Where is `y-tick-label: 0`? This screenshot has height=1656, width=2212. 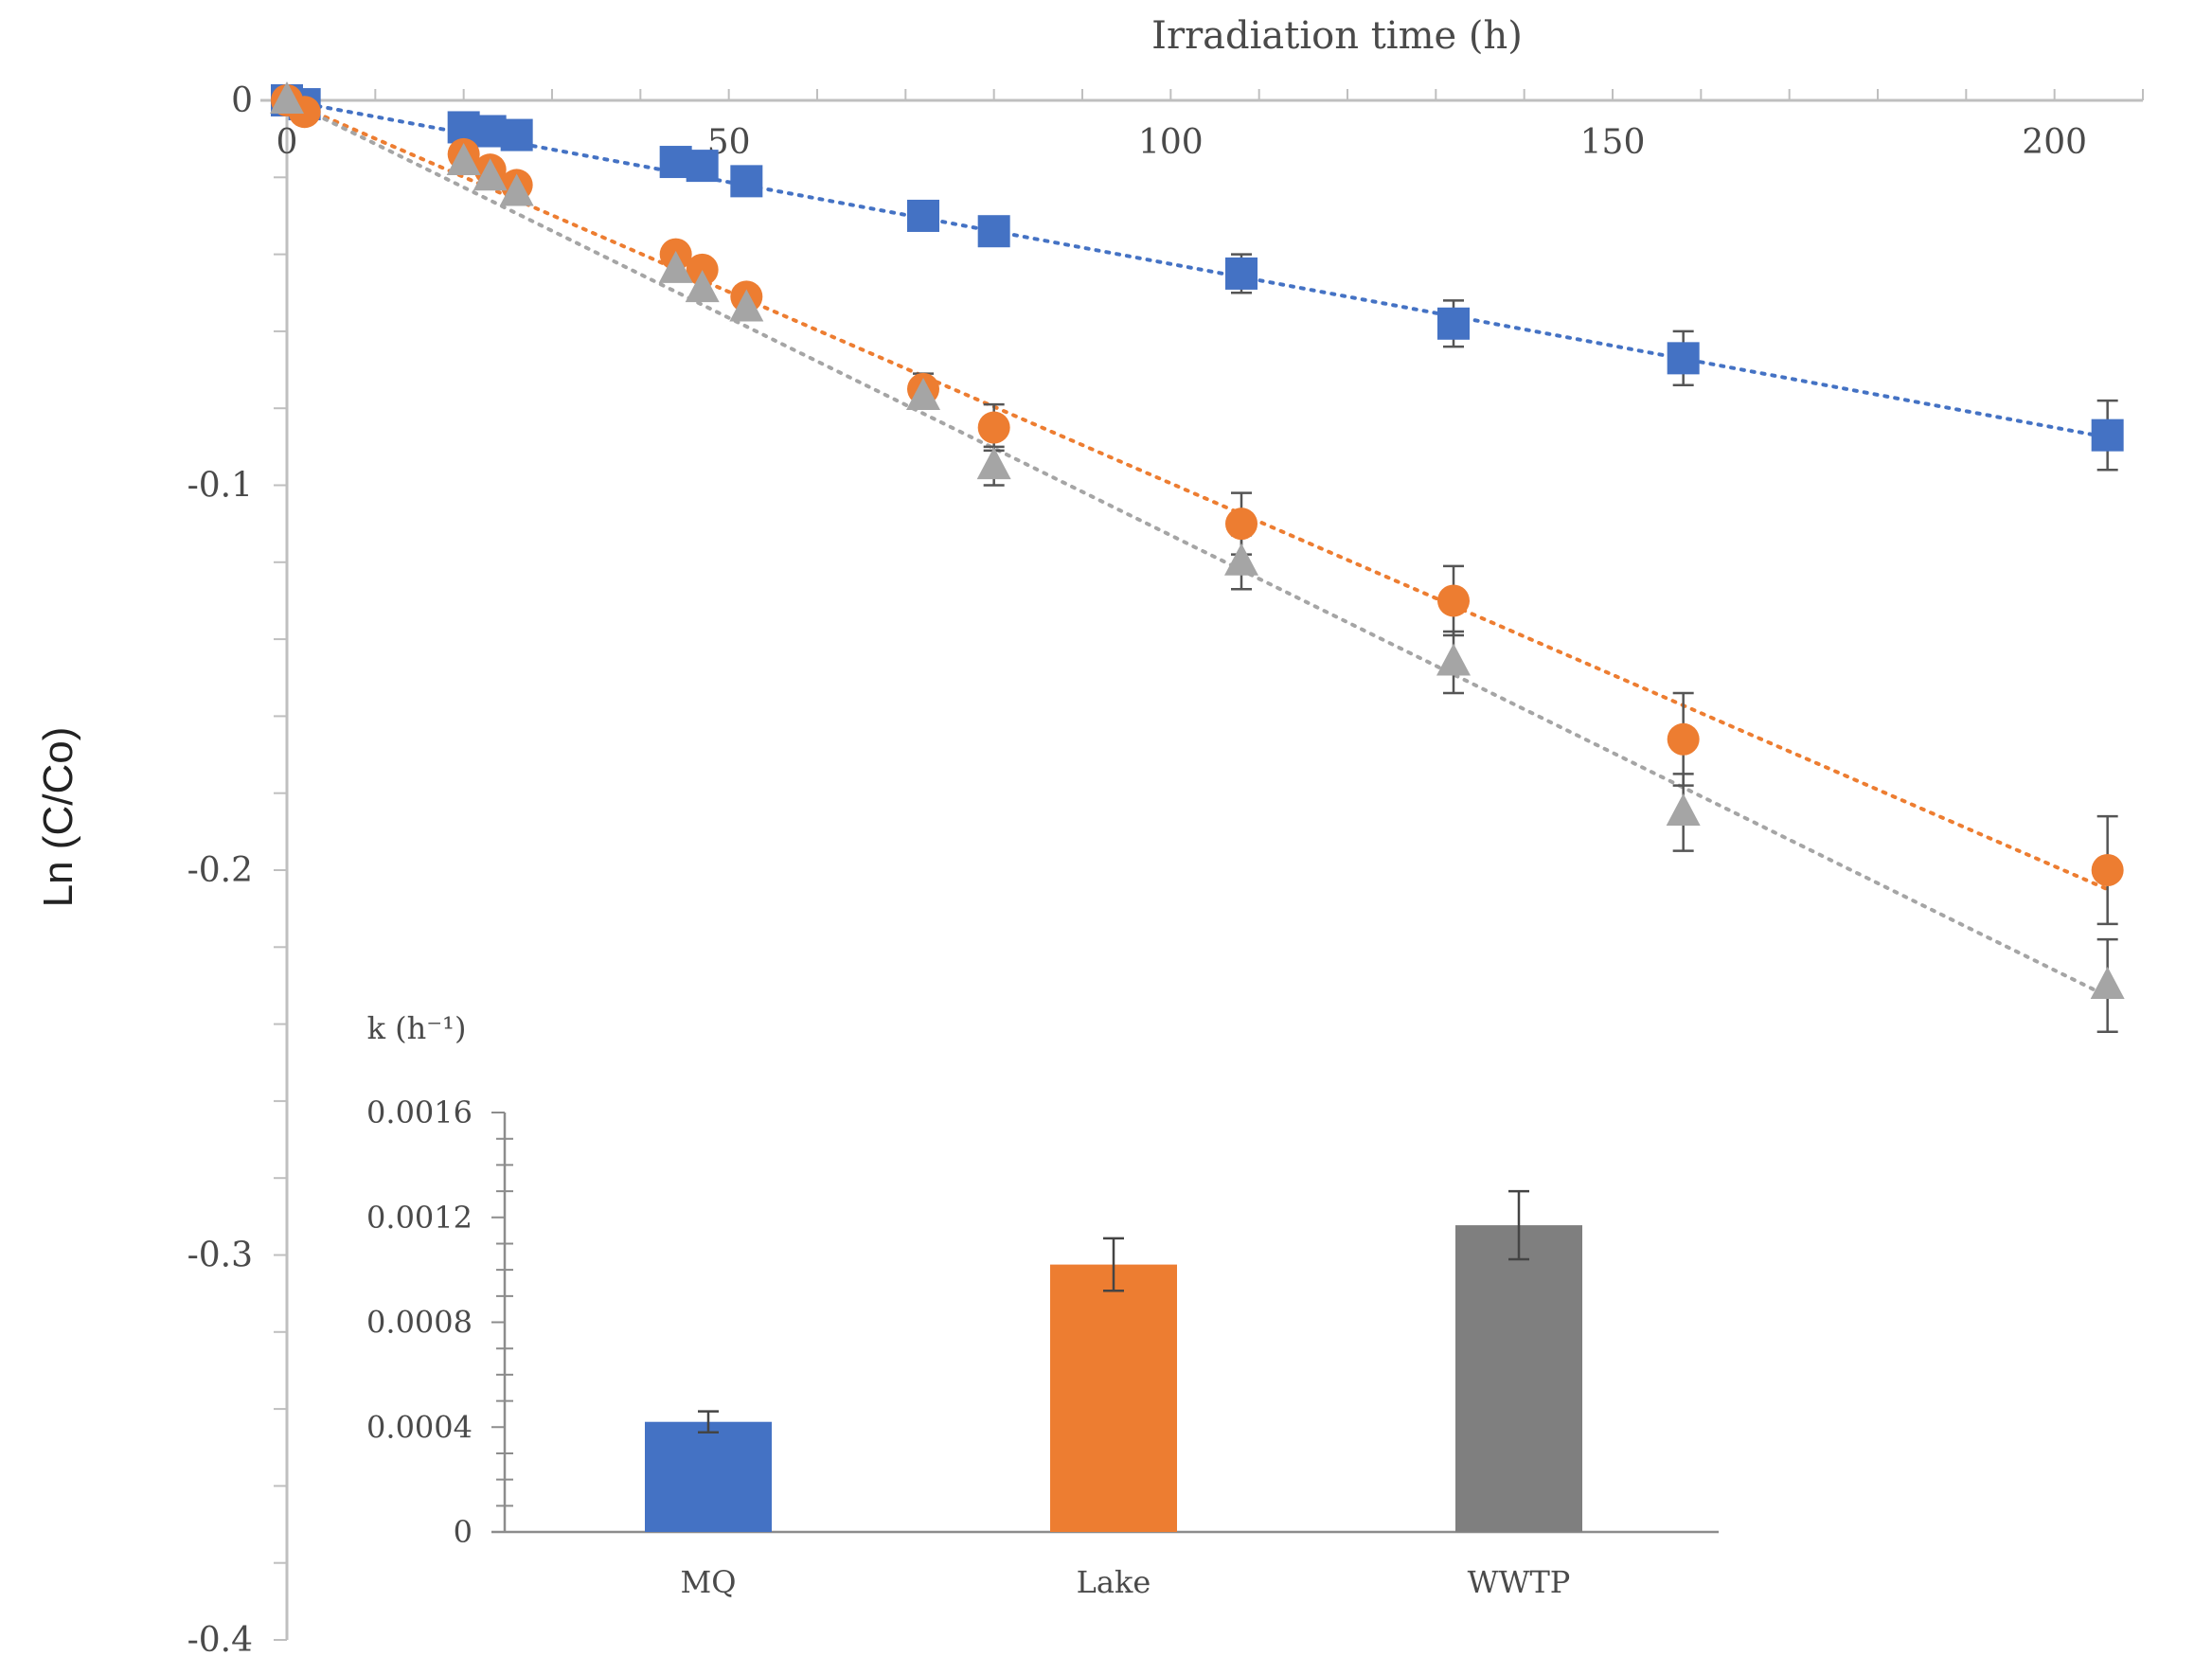 y-tick-label: 0 is located at coordinates (242, 100).